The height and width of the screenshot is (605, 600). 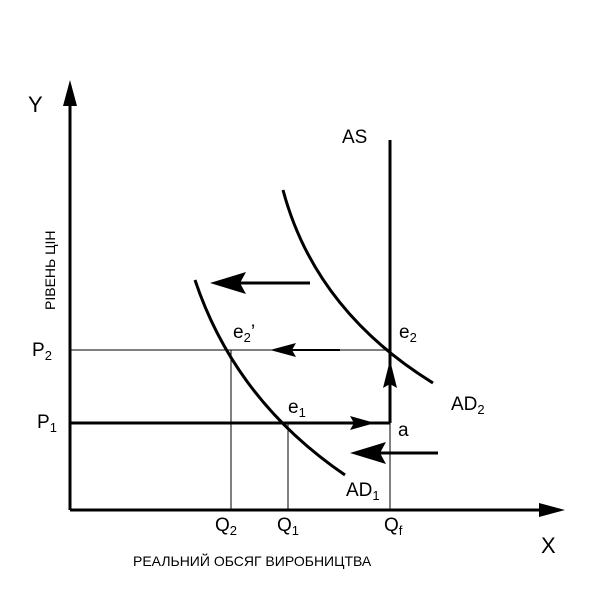 I want to click on e2-label: e2, so click(x=408, y=333).